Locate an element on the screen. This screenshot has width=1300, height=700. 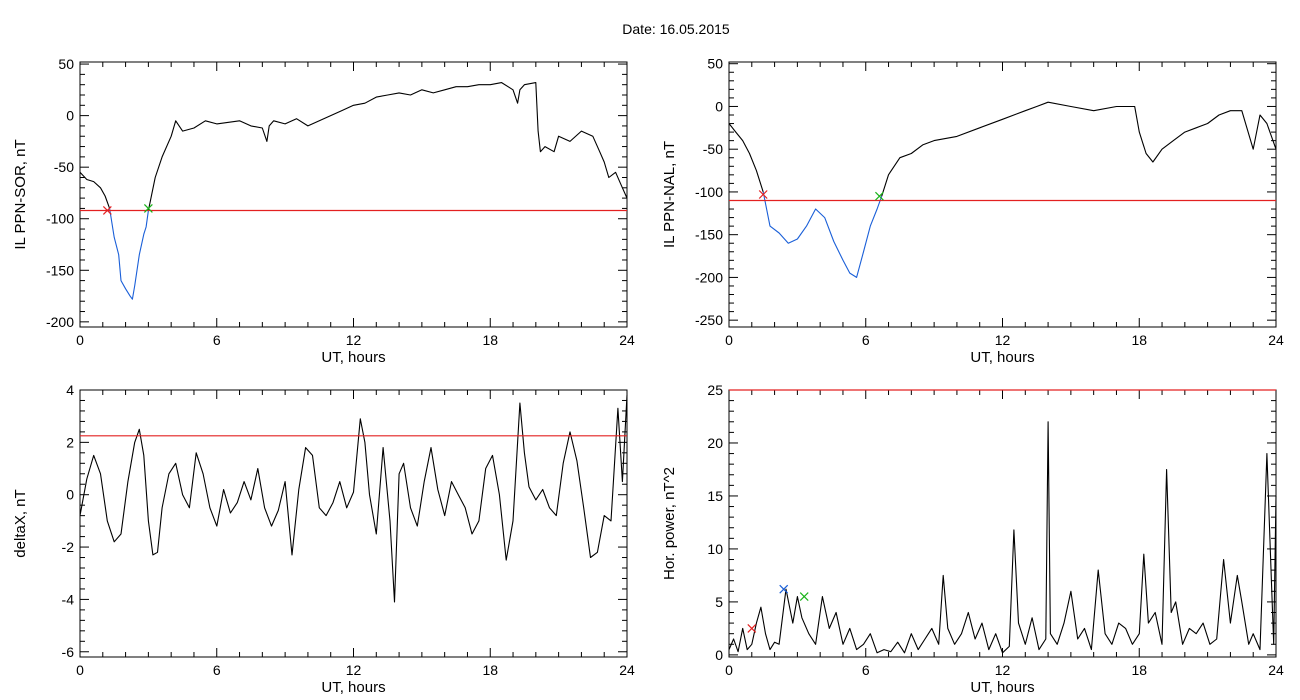
y-tick-label: 5 is located at coordinates (719, 602).